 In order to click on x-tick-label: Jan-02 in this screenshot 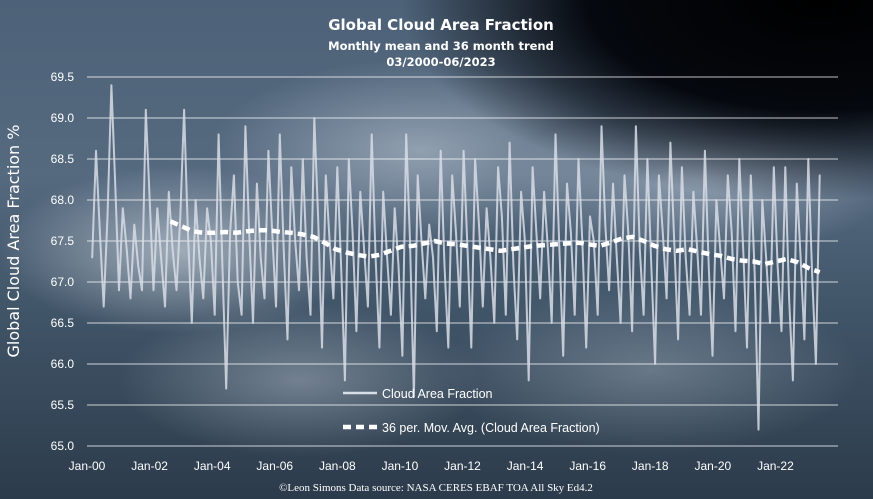, I will do `click(149, 466)`.